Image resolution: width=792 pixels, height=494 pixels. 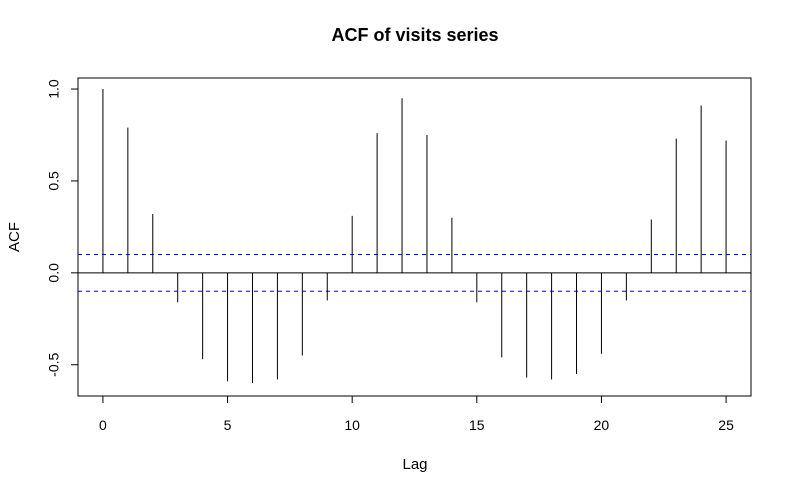 I want to click on y-axis: -0.5 0.0 0.5 1.0, so click(x=62, y=228).